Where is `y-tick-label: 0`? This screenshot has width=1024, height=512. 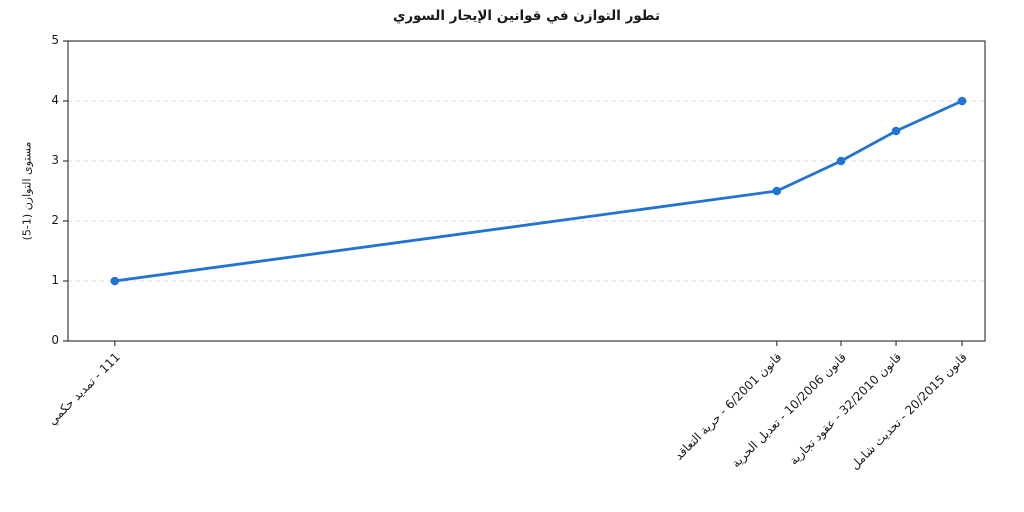 y-tick-label: 0 is located at coordinates (55, 340).